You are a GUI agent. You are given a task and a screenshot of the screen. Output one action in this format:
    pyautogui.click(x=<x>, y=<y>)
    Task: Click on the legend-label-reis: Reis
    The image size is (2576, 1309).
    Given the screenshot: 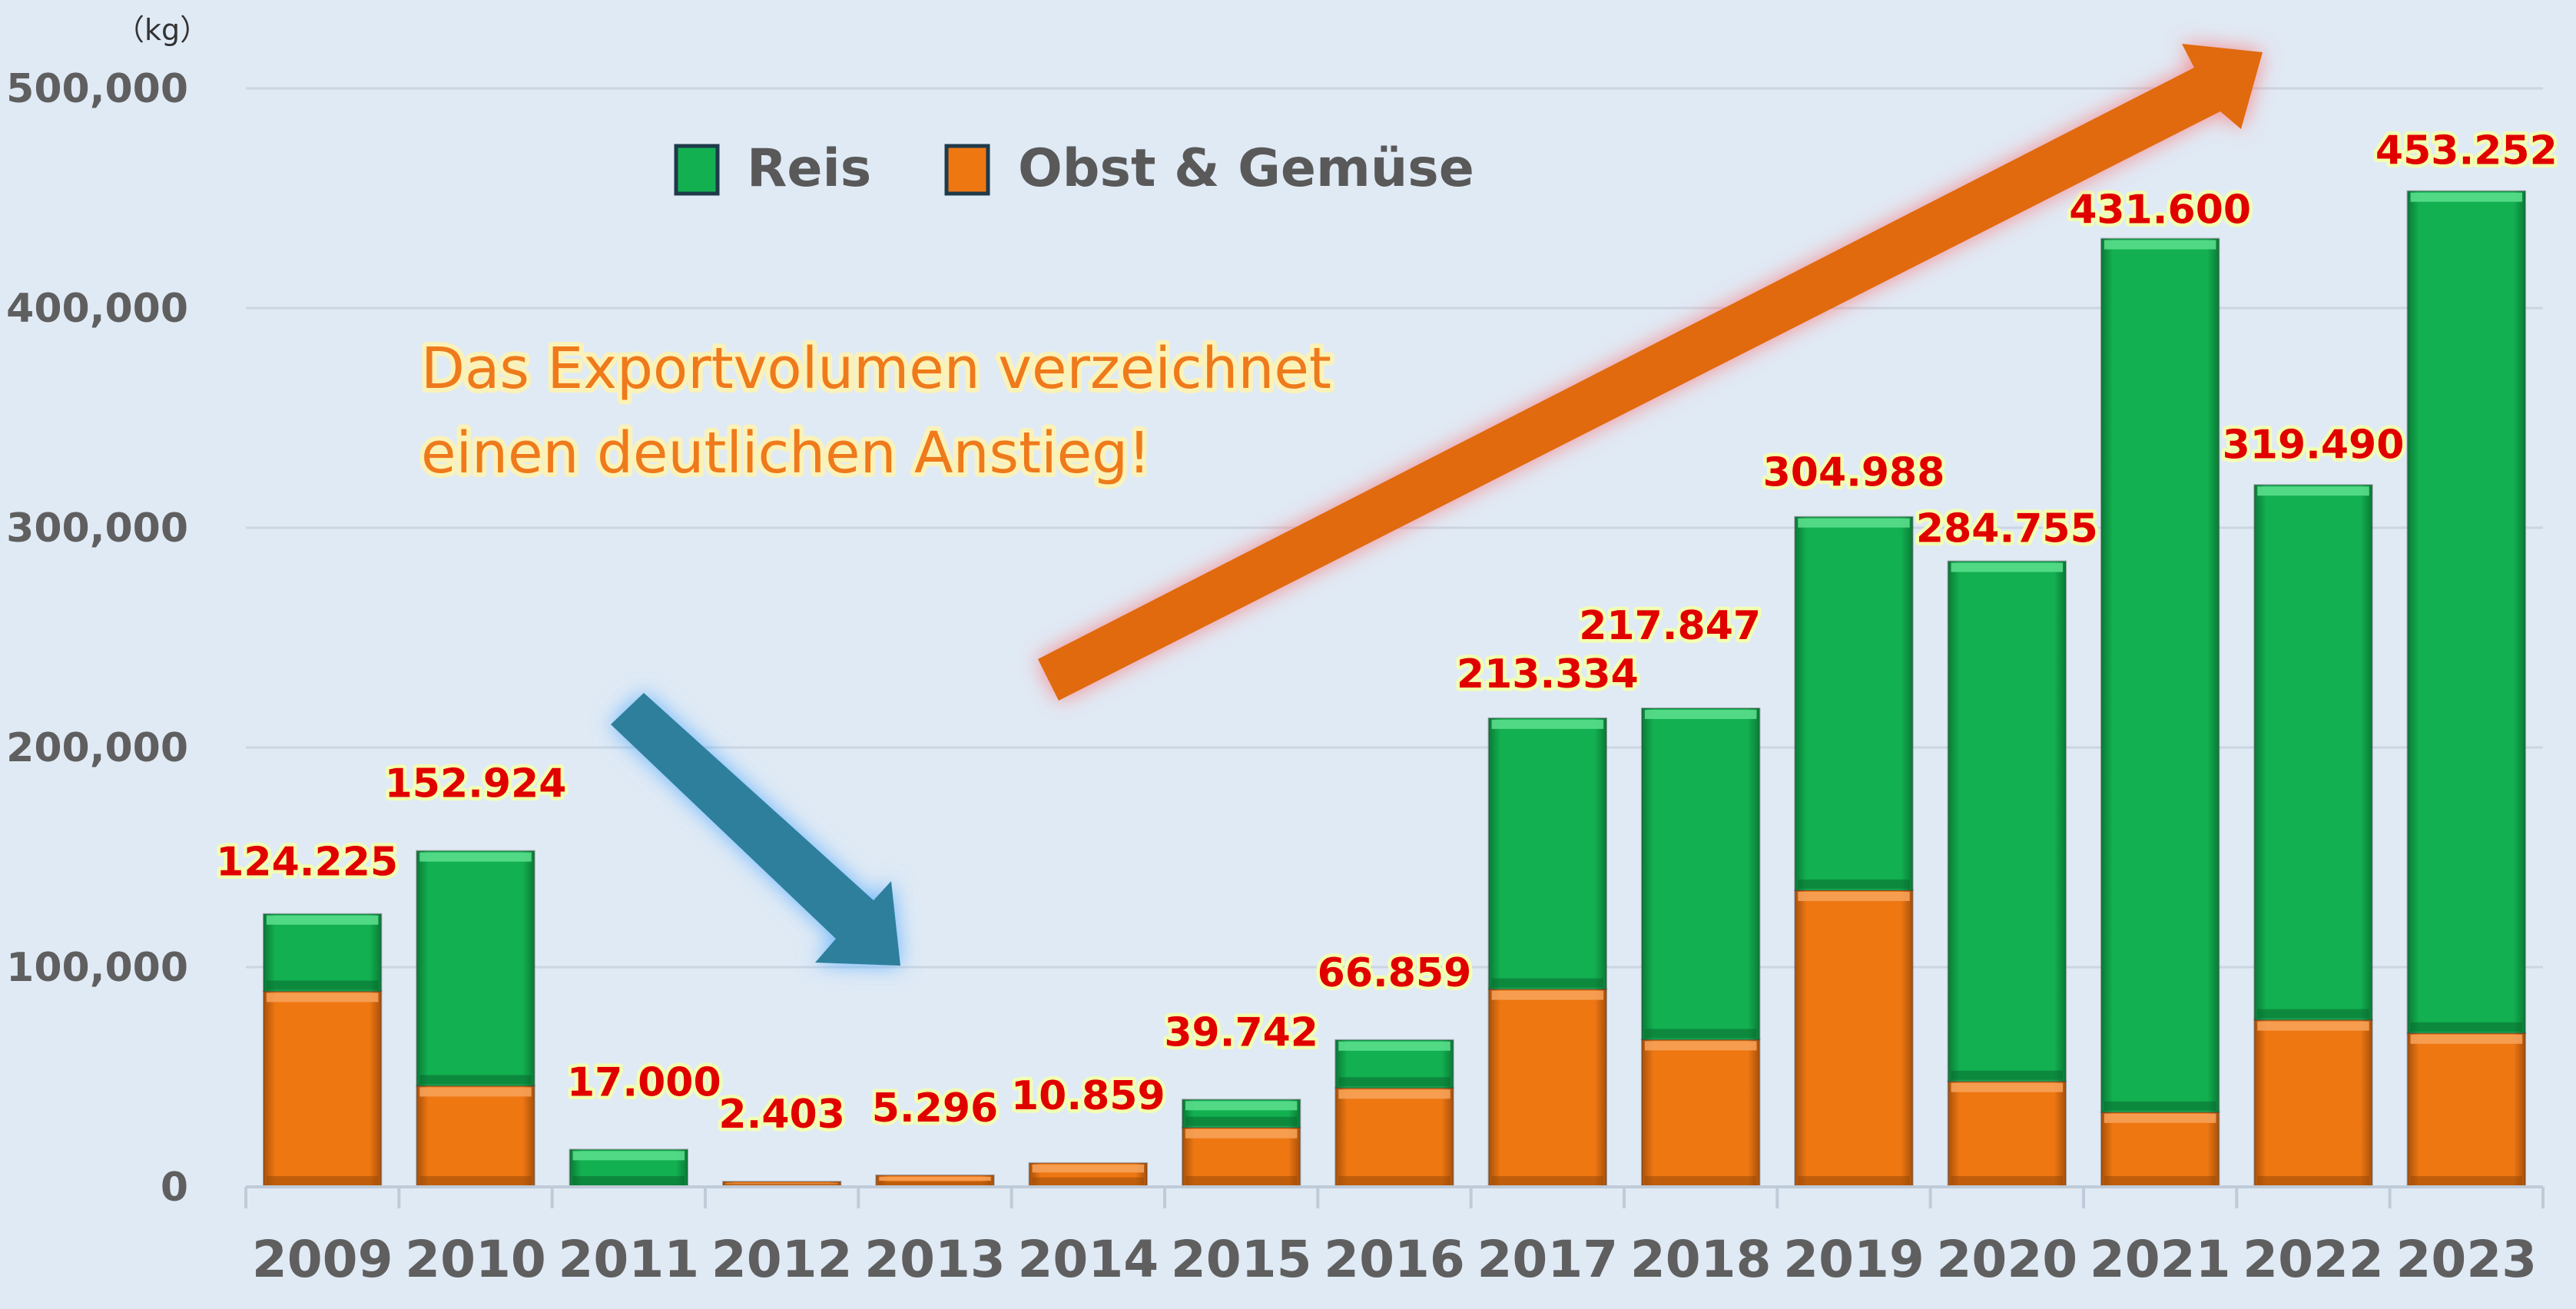 What is the action you would take?
    pyautogui.click(x=809, y=168)
    